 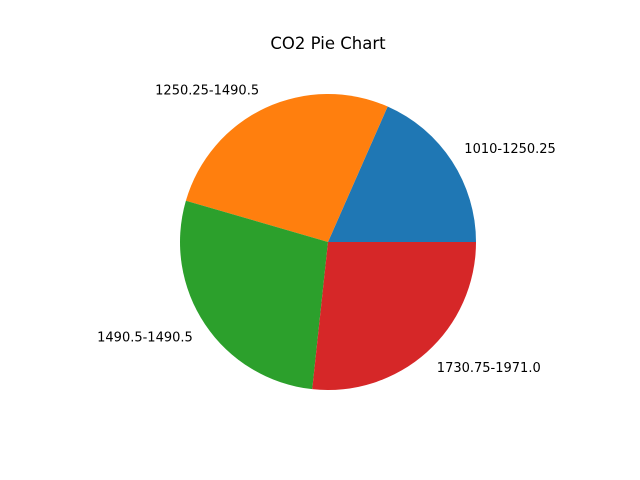 I want to click on pie-slice-label-3: 1490.5-1490.5, so click(x=145, y=337).